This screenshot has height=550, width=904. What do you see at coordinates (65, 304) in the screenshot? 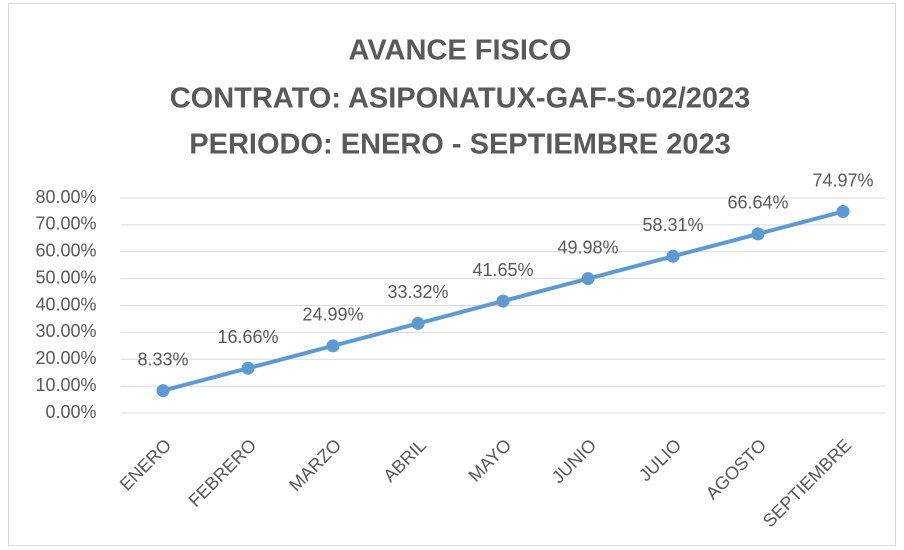
I see `y-tick-label: 40.00%` at bounding box center [65, 304].